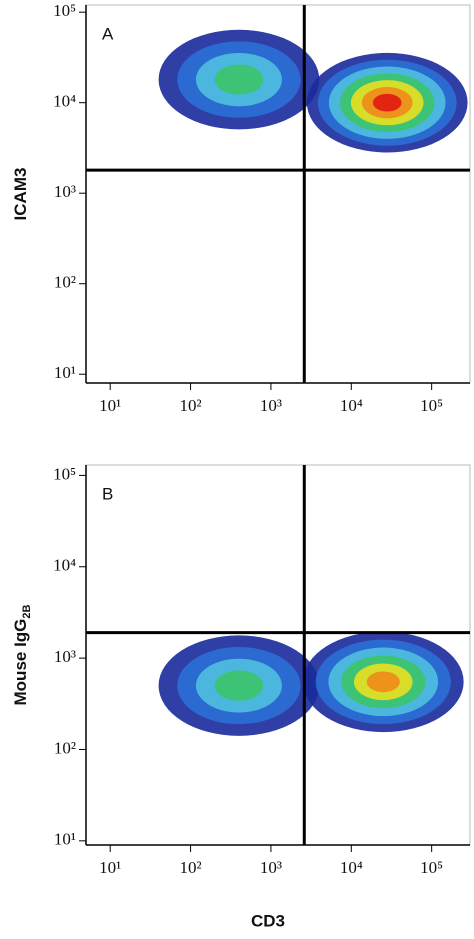 This screenshot has height=939, width=474. I want to click on y-axis-label-text: ICAM3, so click(20, 194).